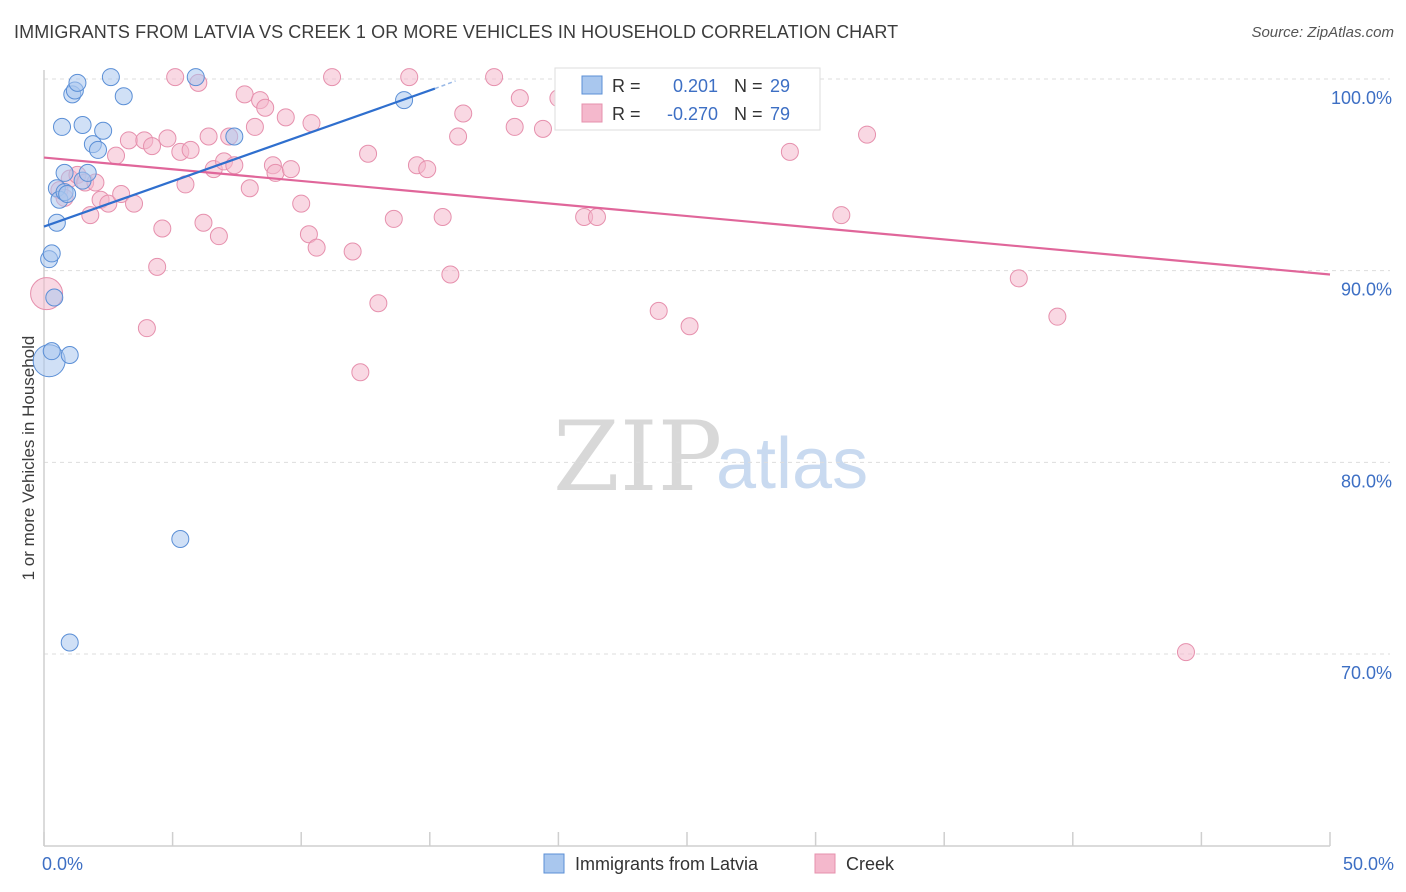  Describe the element at coordinates (62, 864) in the screenshot. I see `x-tick-label: 0.0%` at that location.